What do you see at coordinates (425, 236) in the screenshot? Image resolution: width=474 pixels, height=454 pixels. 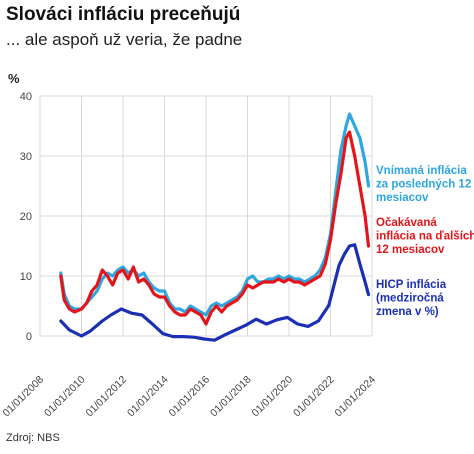 I see `series-label-expected: Očakávaná inflácia na ďalších 12 mesiacov` at bounding box center [425, 236].